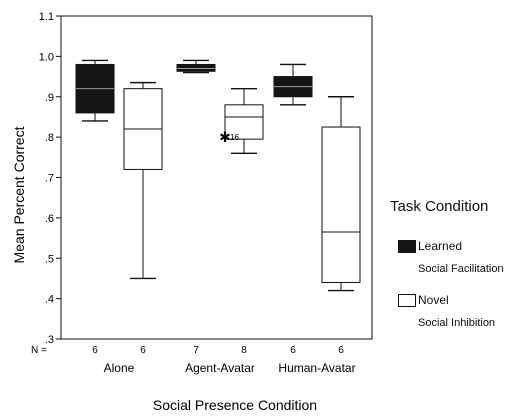 Image resolution: width=521 pixels, height=416 pixels. Describe the element at coordinates (187, 350) in the screenshot. I see `sample-size-labels: N = 6 7 6 6 8 6` at that location.